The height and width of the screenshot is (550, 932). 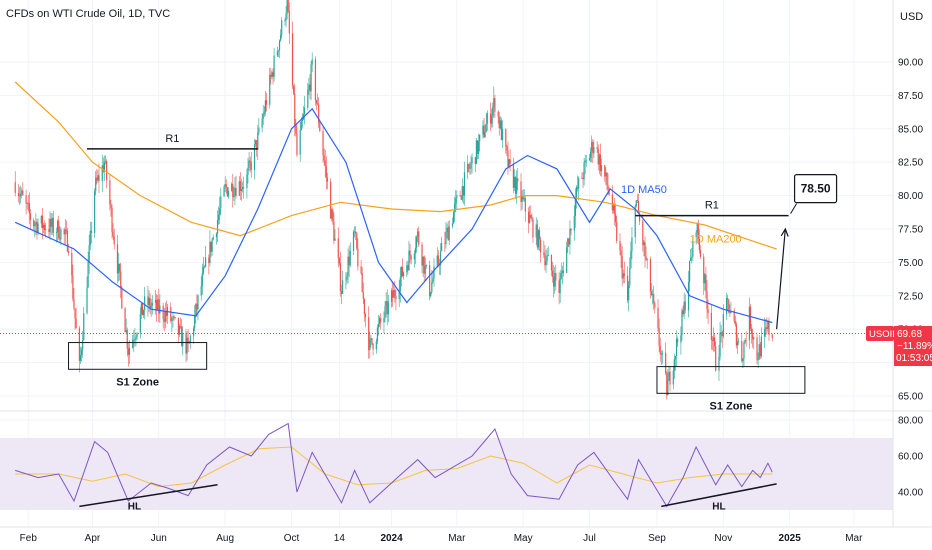 What do you see at coordinates (712, 206) in the screenshot?
I see `r1-right-label: R1` at bounding box center [712, 206].